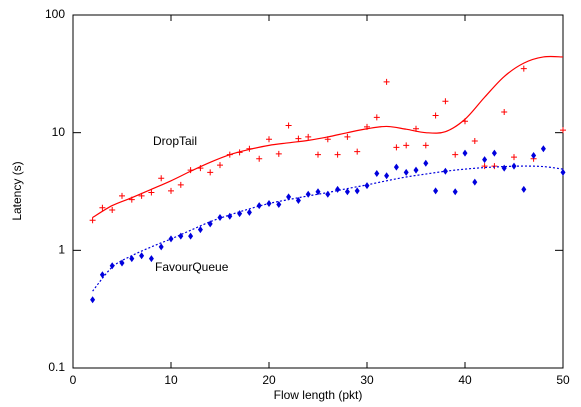  What do you see at coordinates (563, 380) in the screenshot?
I see `x-tick-label: 50` at bounding box center [563, 380].